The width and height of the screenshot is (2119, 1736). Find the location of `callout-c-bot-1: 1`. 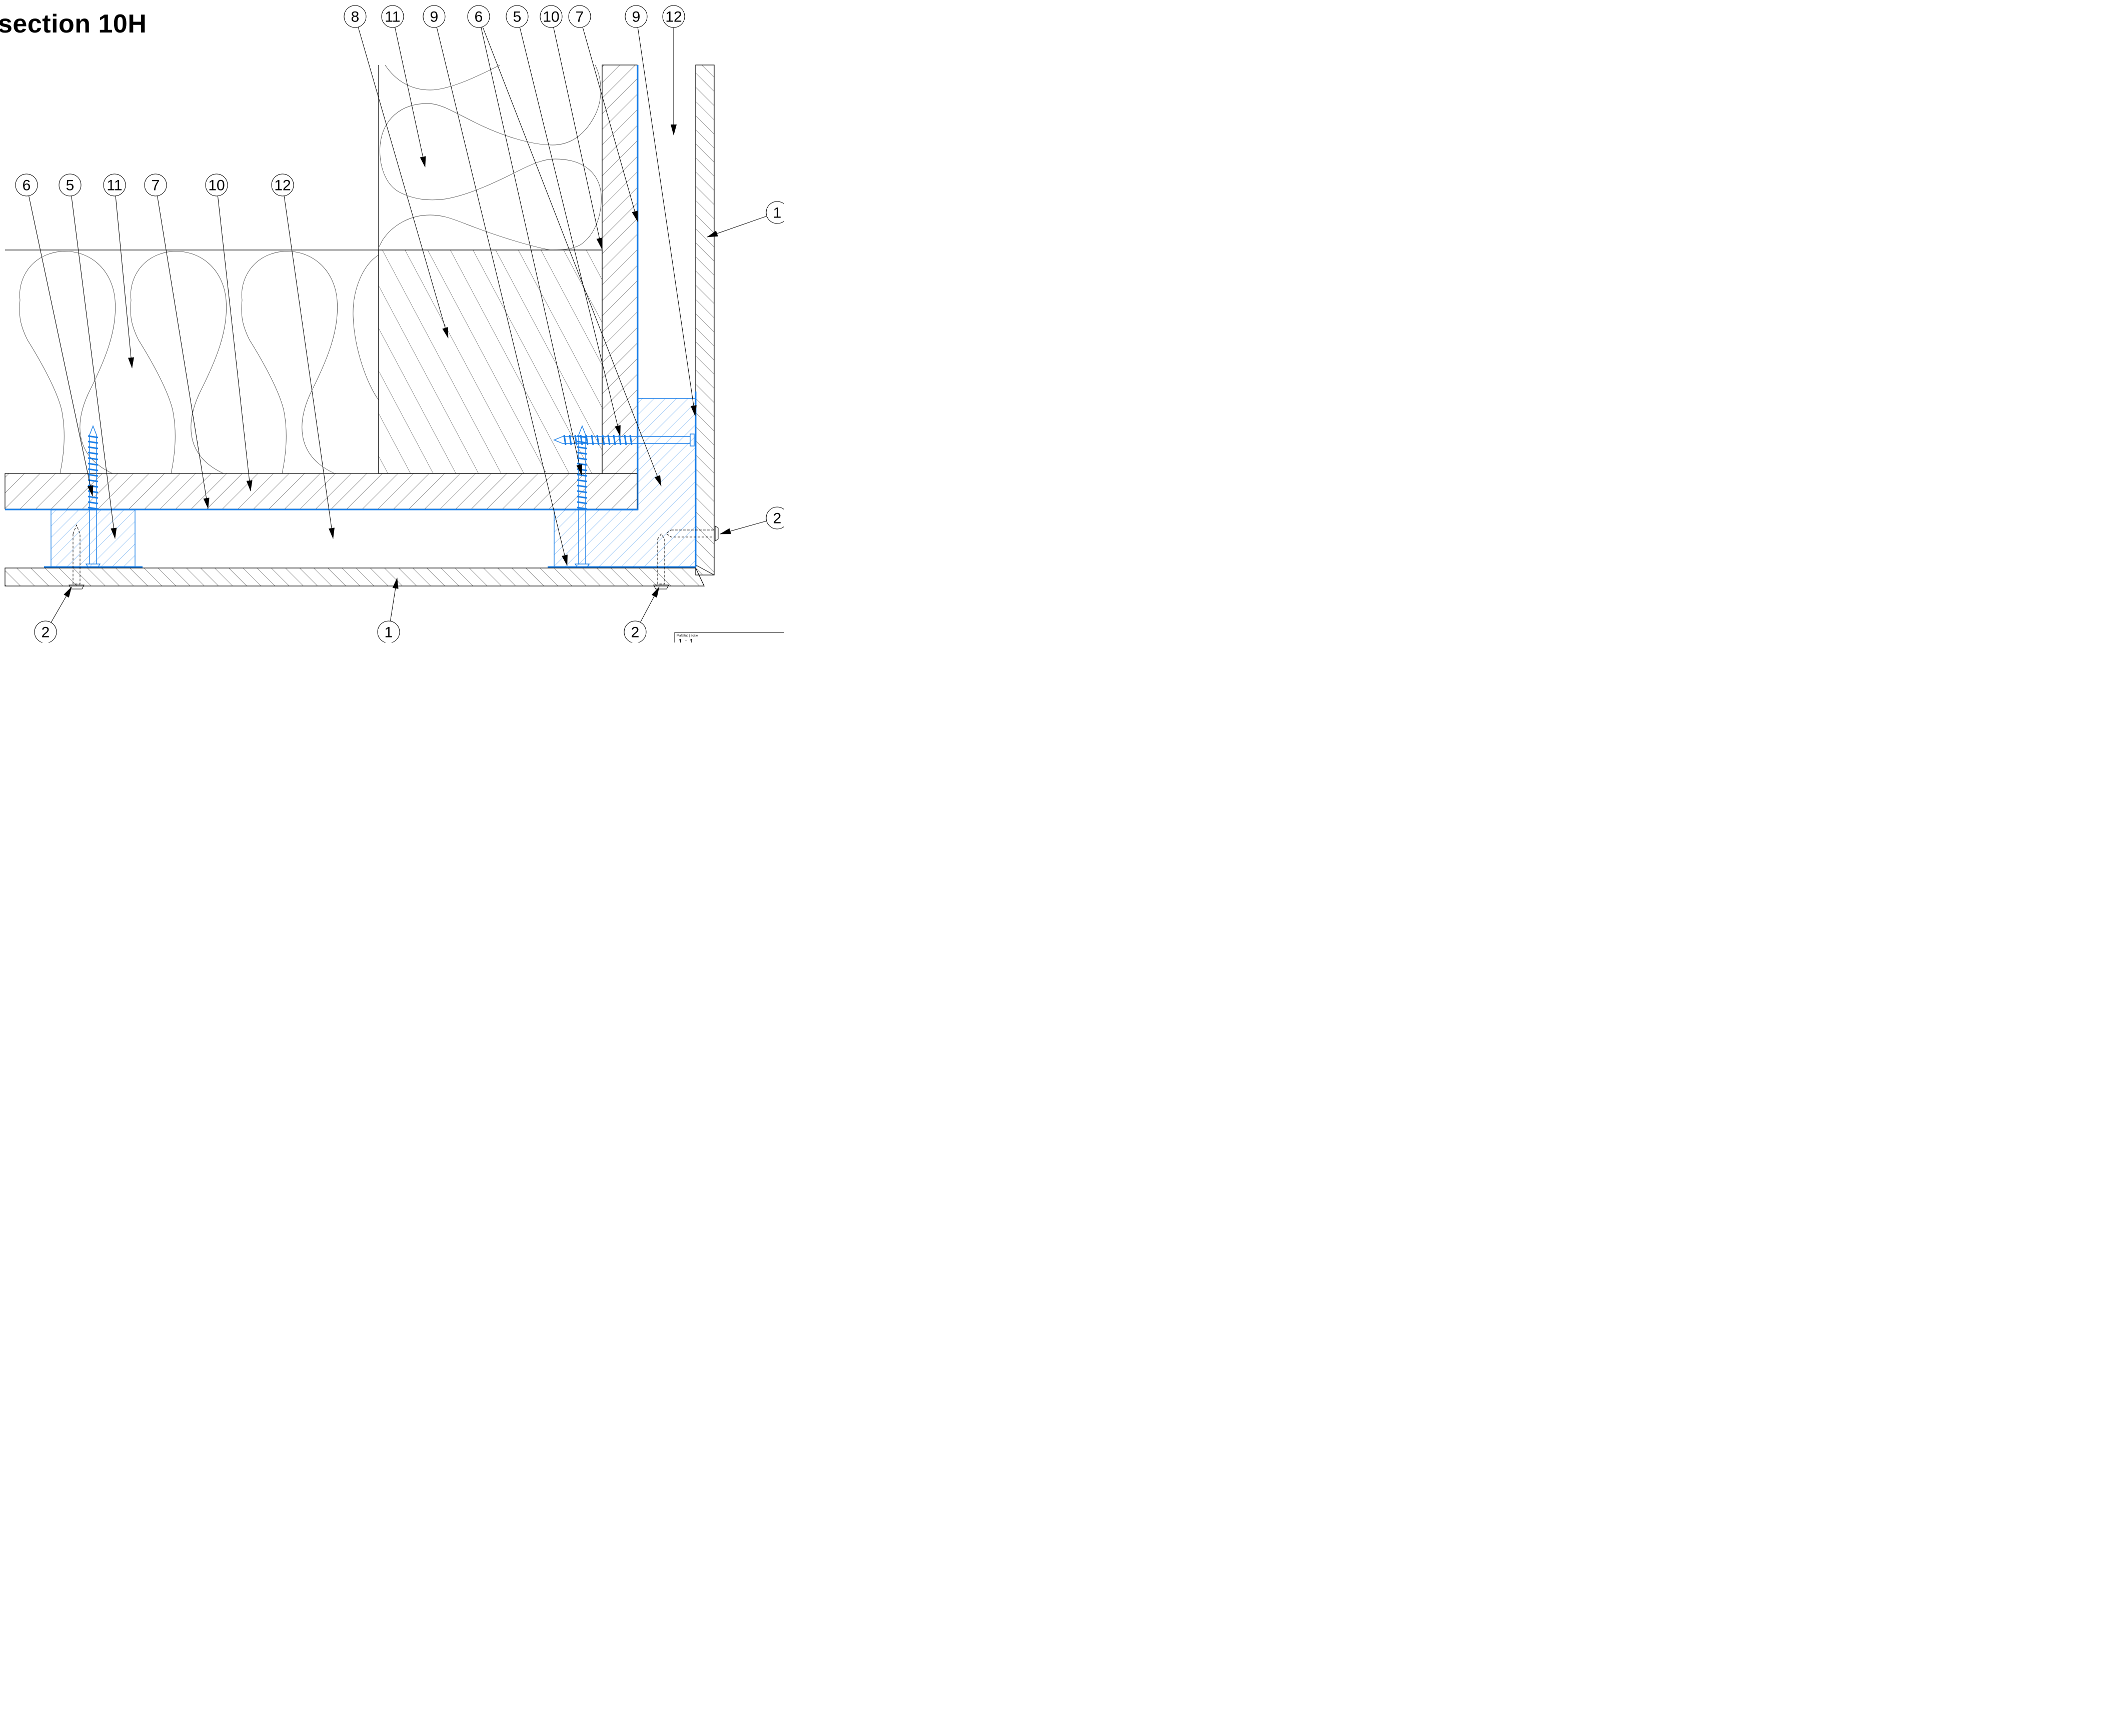

callout-c-bot-1: 1 is located at coordinates (388, 631).